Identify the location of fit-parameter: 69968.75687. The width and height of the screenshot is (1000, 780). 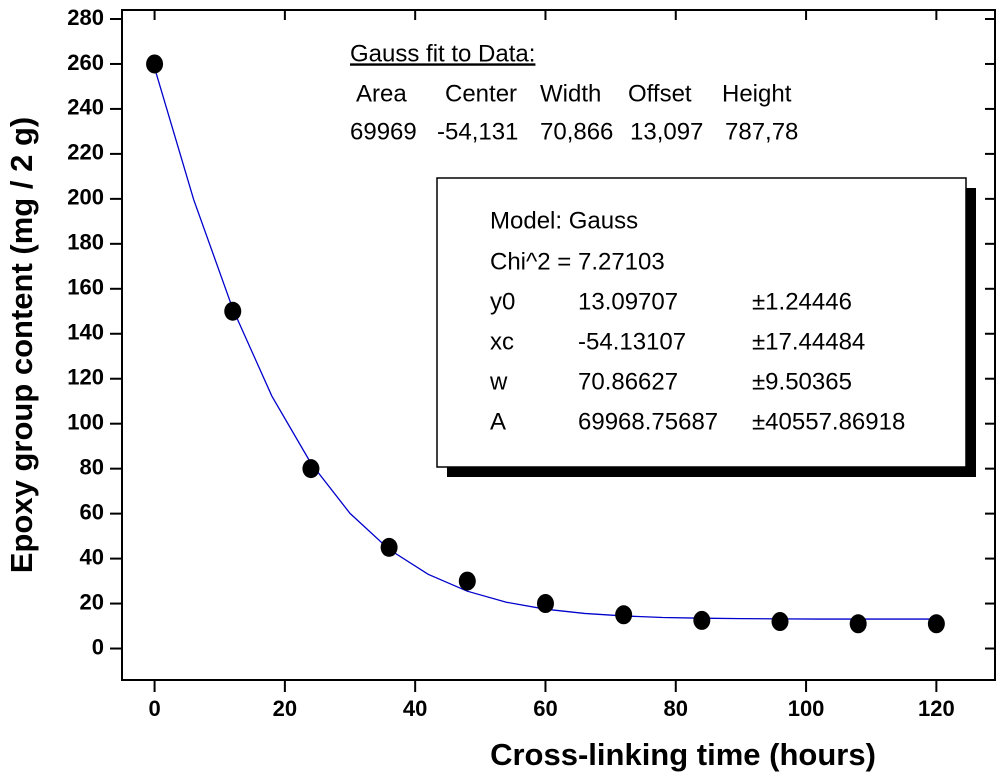
(648, 421).